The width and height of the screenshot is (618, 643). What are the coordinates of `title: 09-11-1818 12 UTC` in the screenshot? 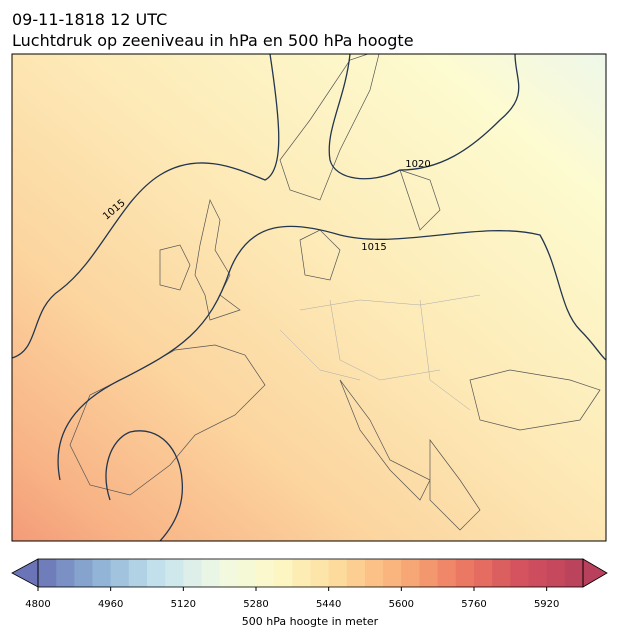 It's located at (89, 19).